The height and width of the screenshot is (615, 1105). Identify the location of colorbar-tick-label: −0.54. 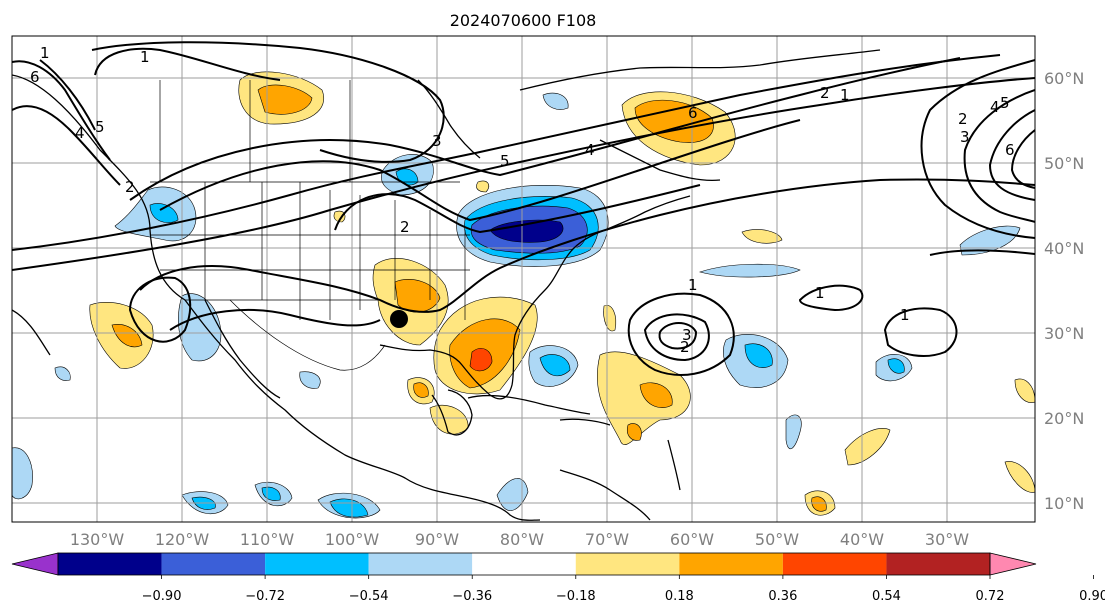
(369, 596).